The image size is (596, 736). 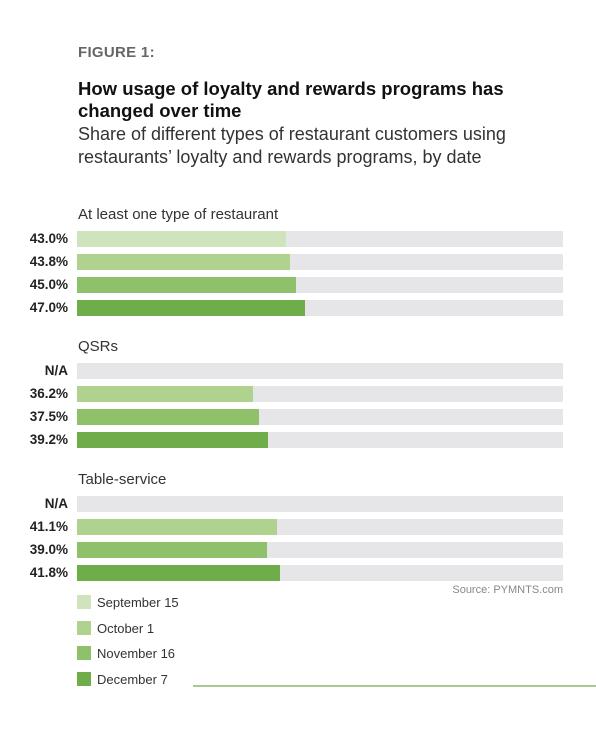 I want to click on data-label: 36.2%, so click(x=48, y=393).